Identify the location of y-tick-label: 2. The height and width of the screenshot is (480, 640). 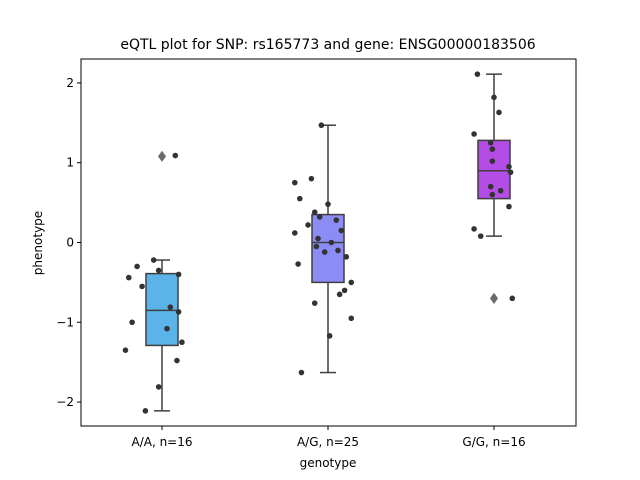
(70, 83).